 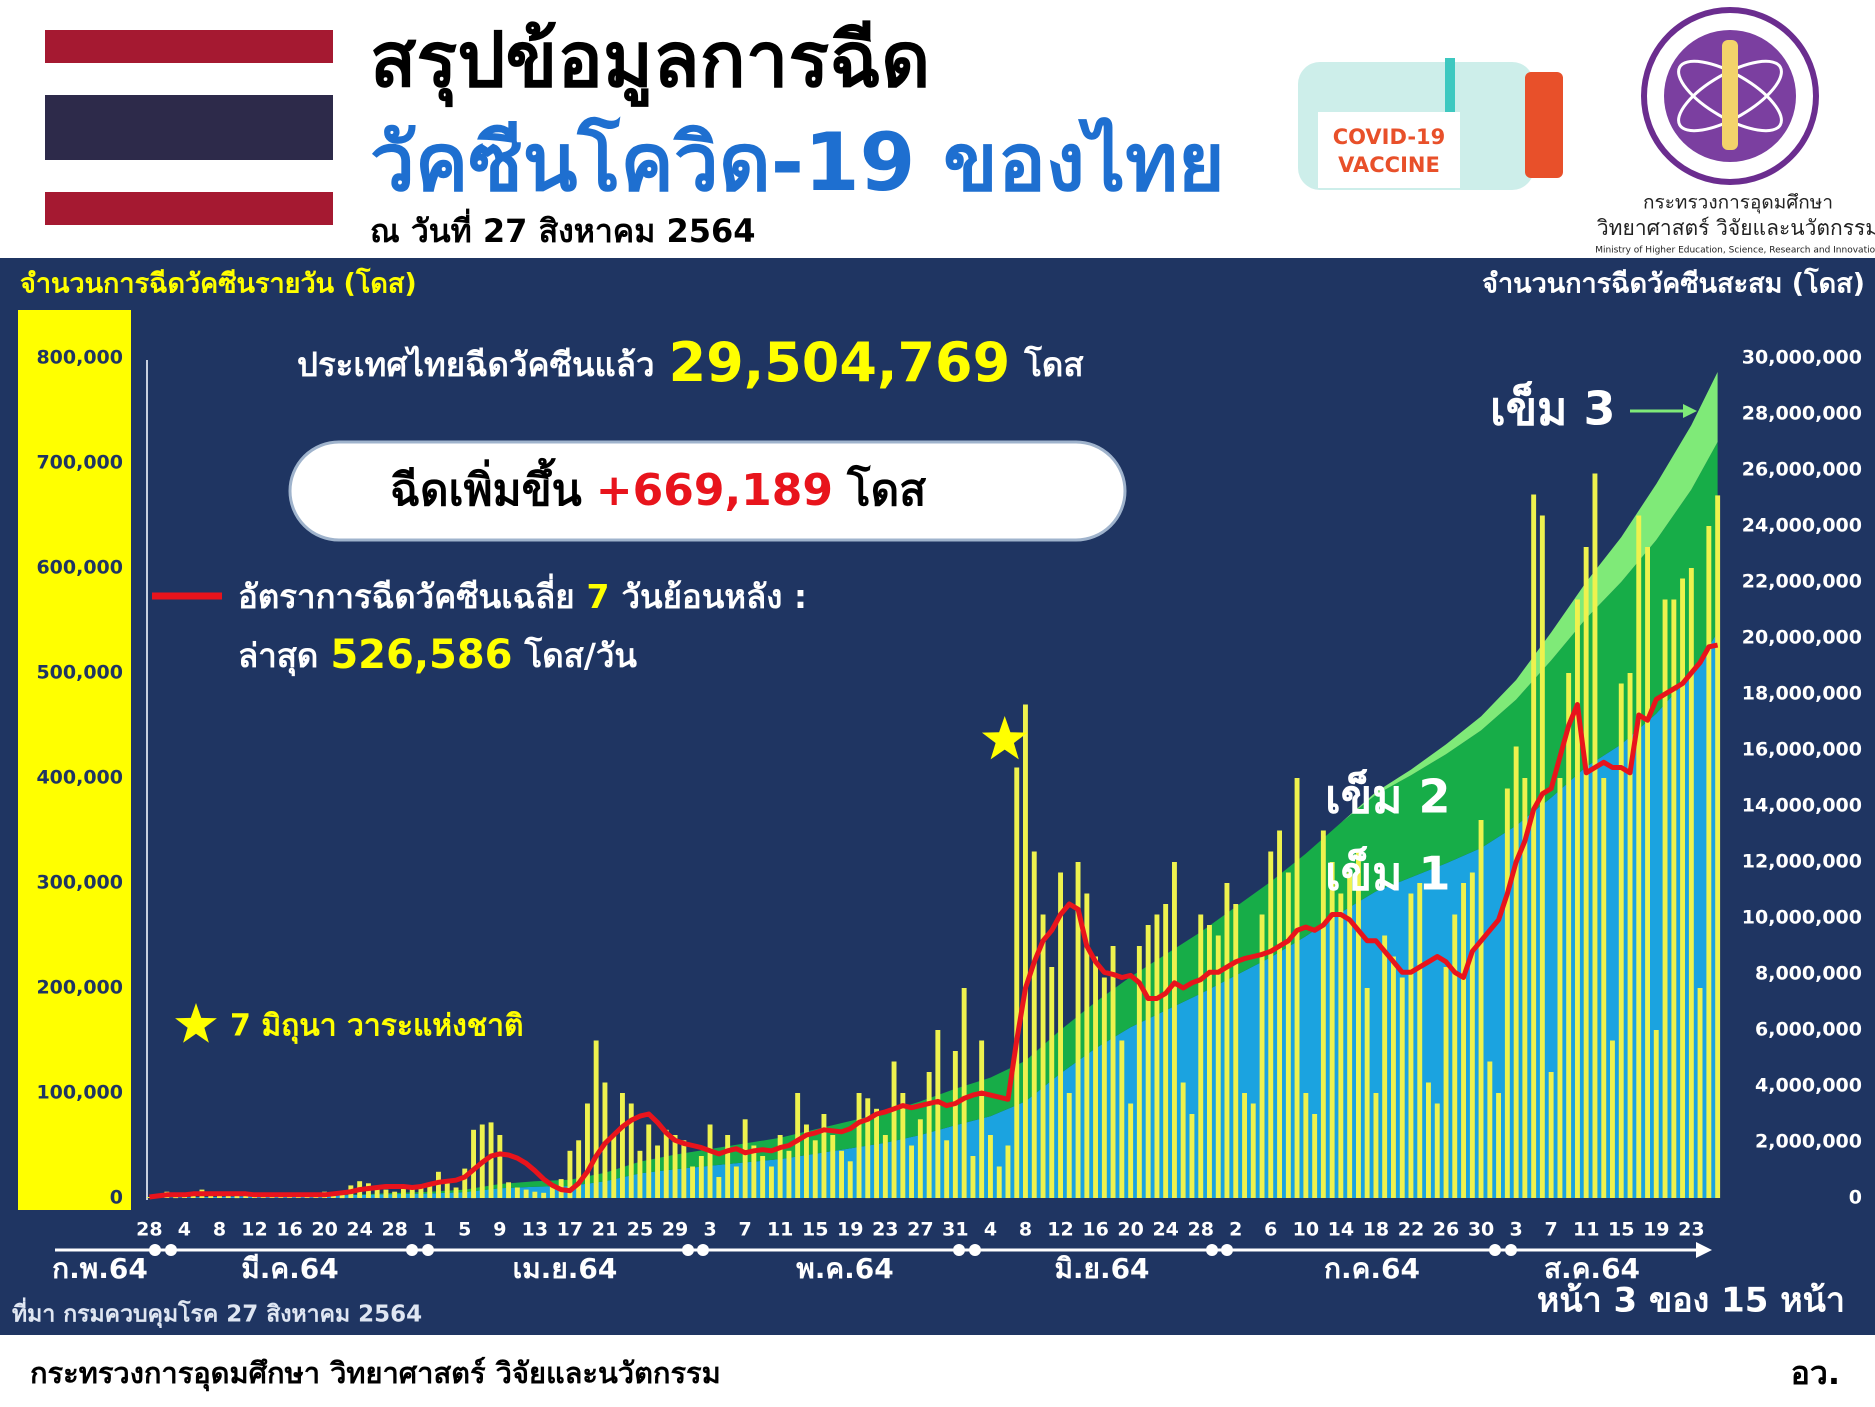 What do you see at coordinates (1200, 1230) in the screenshot?
I see `x-tick-label: 28` at bounding box center [1200, 1230].